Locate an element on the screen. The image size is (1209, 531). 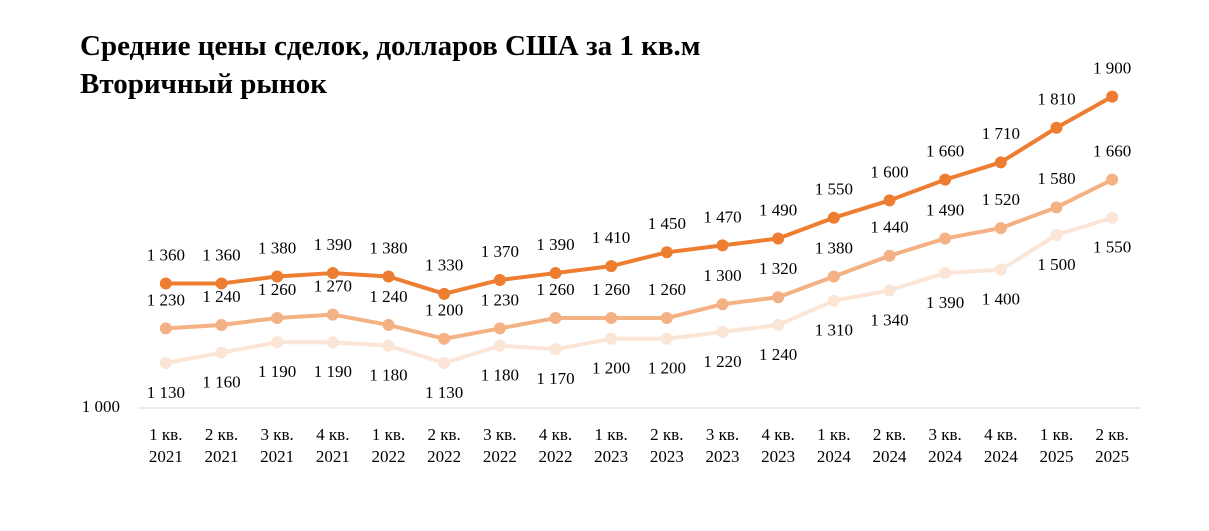
data-label: 1 500 is located at coordinates (1056, 264).